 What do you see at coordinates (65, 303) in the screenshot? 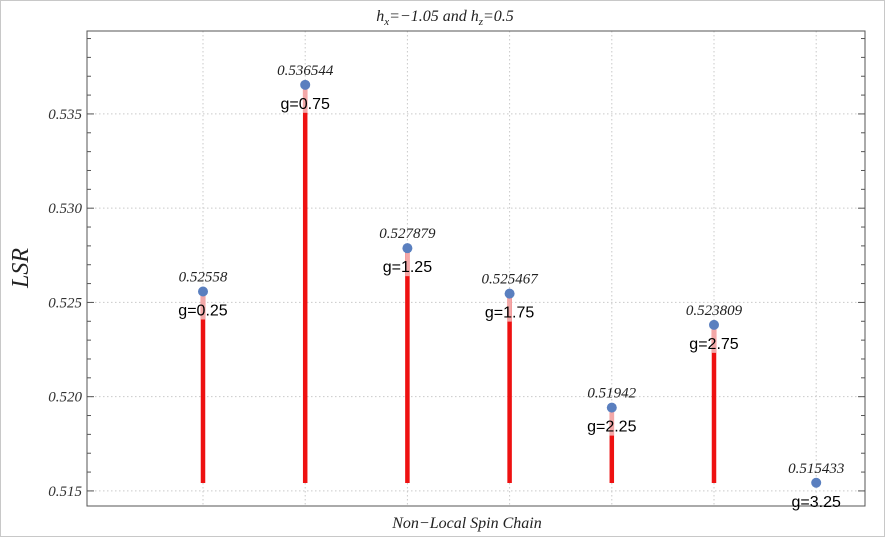
I see `y-tick-label: 0.525` at bounding box center [65, 303].